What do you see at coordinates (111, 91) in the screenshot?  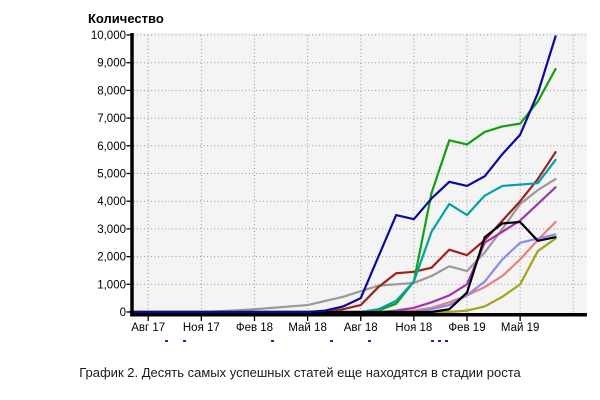 I see `y-tick-label: 8,000` at bounding box center [111, 91].